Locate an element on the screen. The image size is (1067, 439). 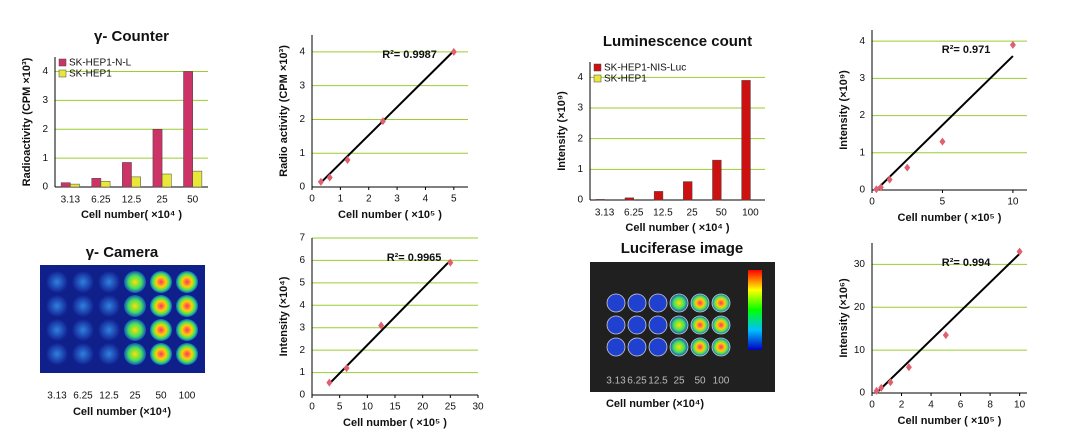
x-tick-label: 1 is located at coordinates (341, 199).